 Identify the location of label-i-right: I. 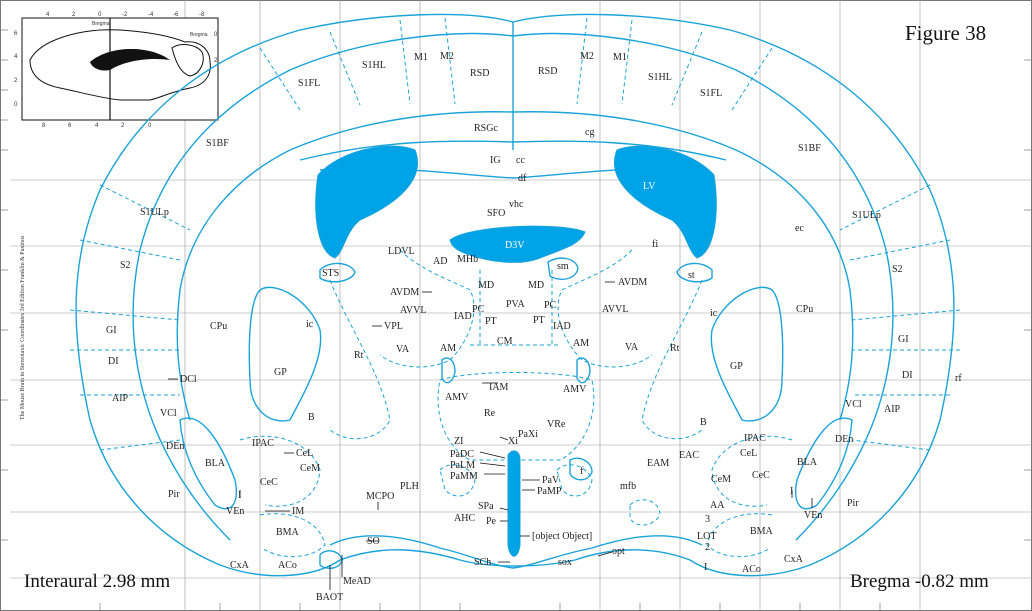
(791, 491).